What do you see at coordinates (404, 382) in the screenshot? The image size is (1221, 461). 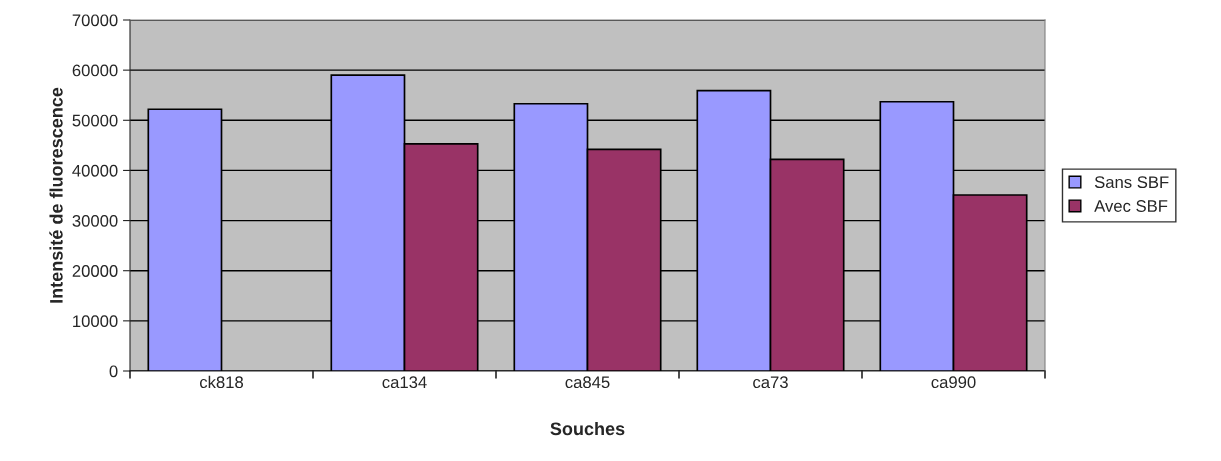 I see `x-tick-label: ca134` at bounding box center [404, 382].